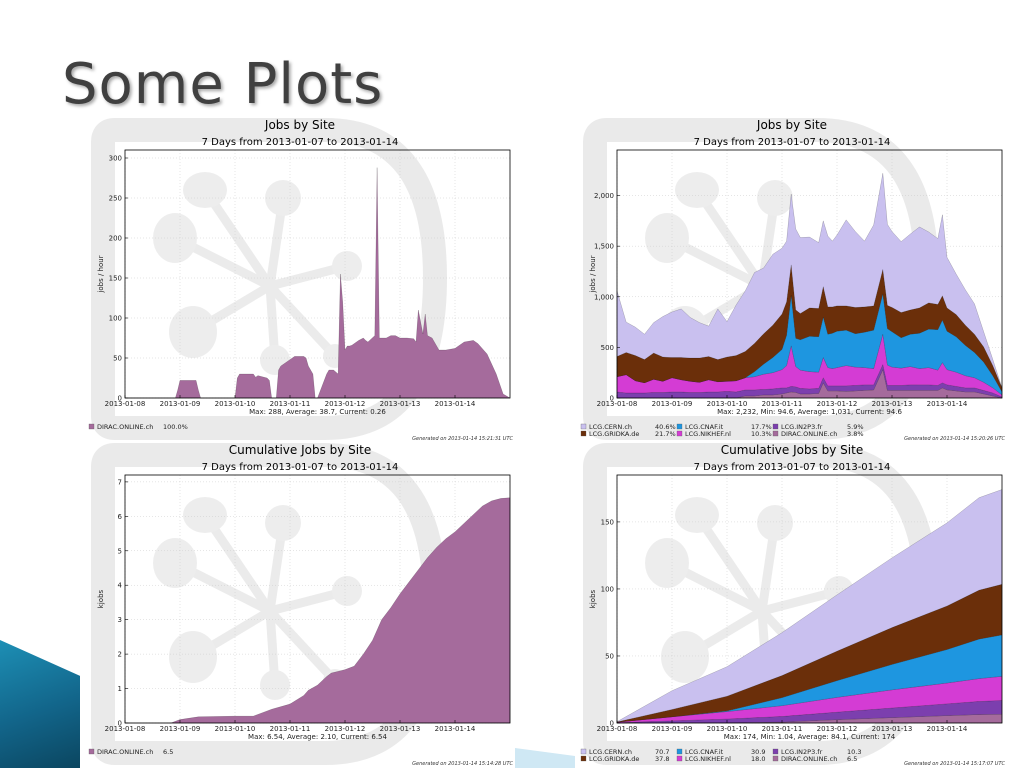 The width and height of the screenshot is (1024, 768). What do you see at coordinates (954, 763) in the screenshot?
I see `generated-timestamp: Generated on 2013-01-14 15:17:07 UTC` at bounding box center [954, 763].